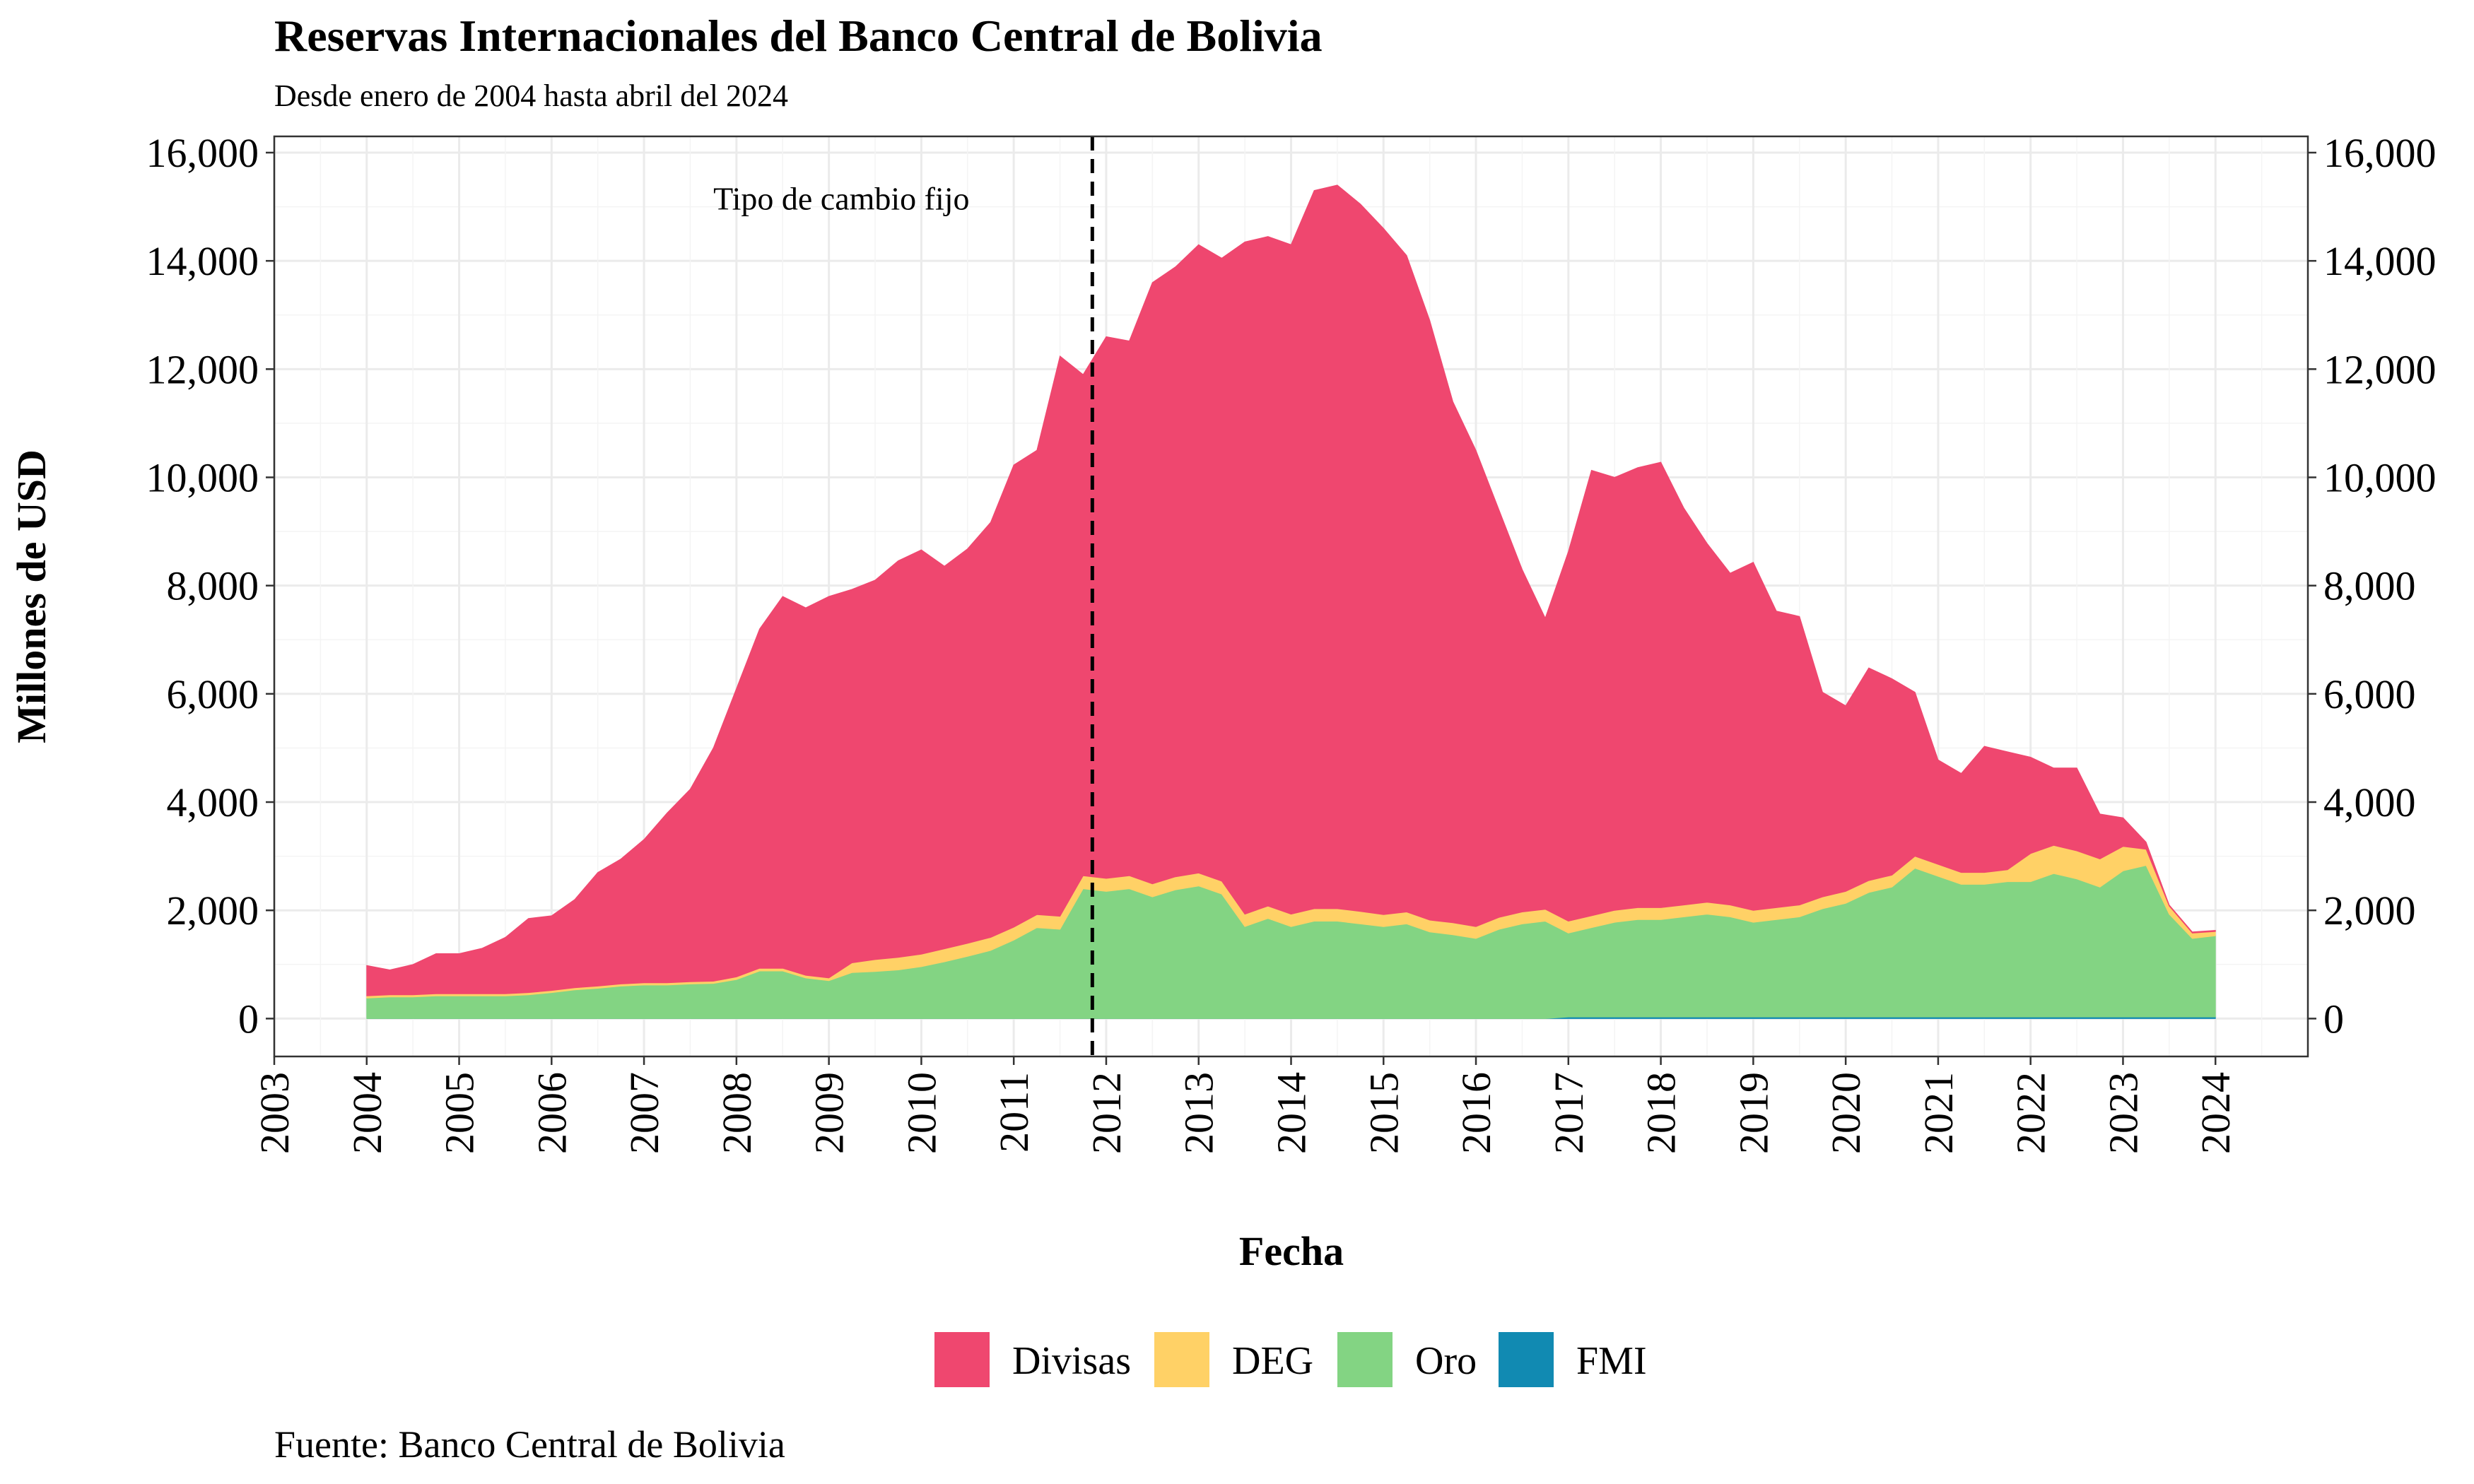 The width and height of the screenshot is (2474, 1484). What do you see at coordinates (2123, 1113) in the screenshot?
I see `x-tick-label: 2023` at bounding box center [2123, 1113].